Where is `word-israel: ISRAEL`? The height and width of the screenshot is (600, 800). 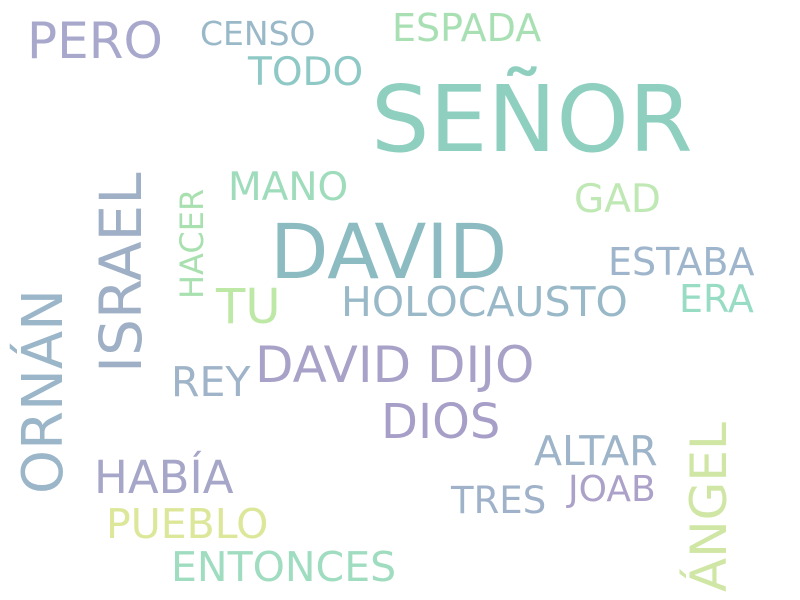
word-israel: ISRAEL is located at coordinates (121, 272).